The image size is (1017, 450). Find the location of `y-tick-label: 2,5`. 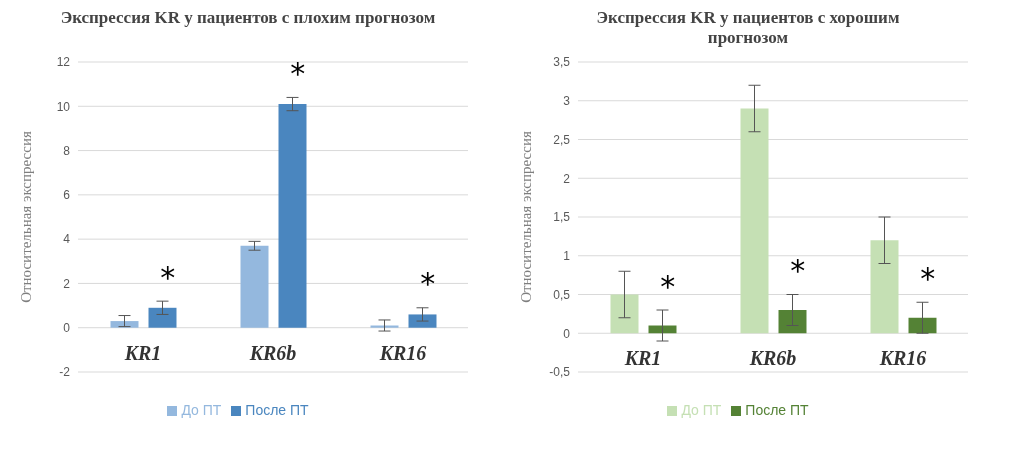

y-tick-label: 2,5 is located at coordinates (562, 139).